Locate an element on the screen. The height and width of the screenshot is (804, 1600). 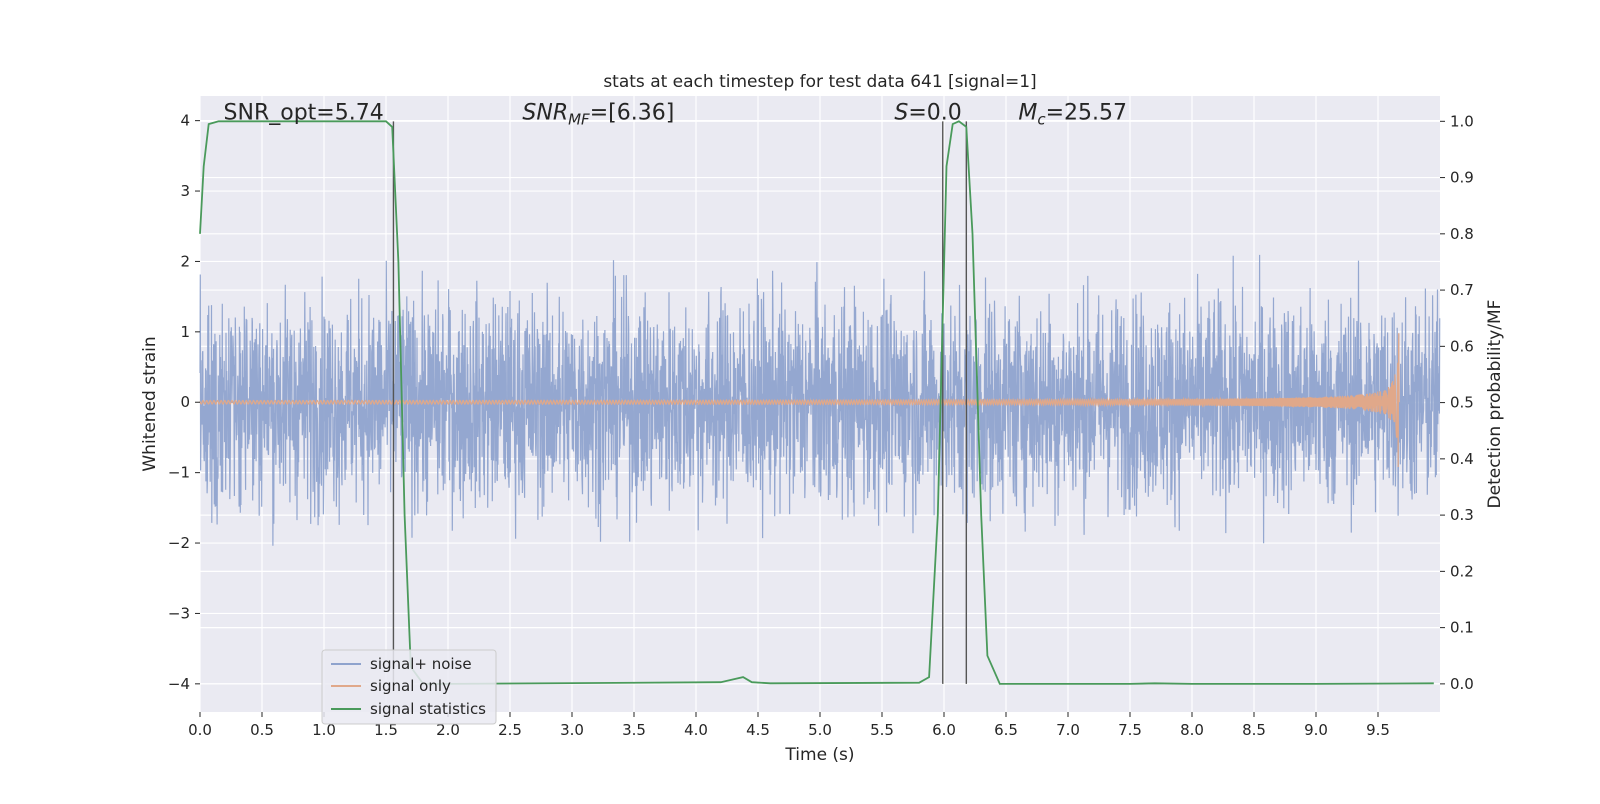
x-tick-label-6: 3.0 is located at coordinates (572, 730).